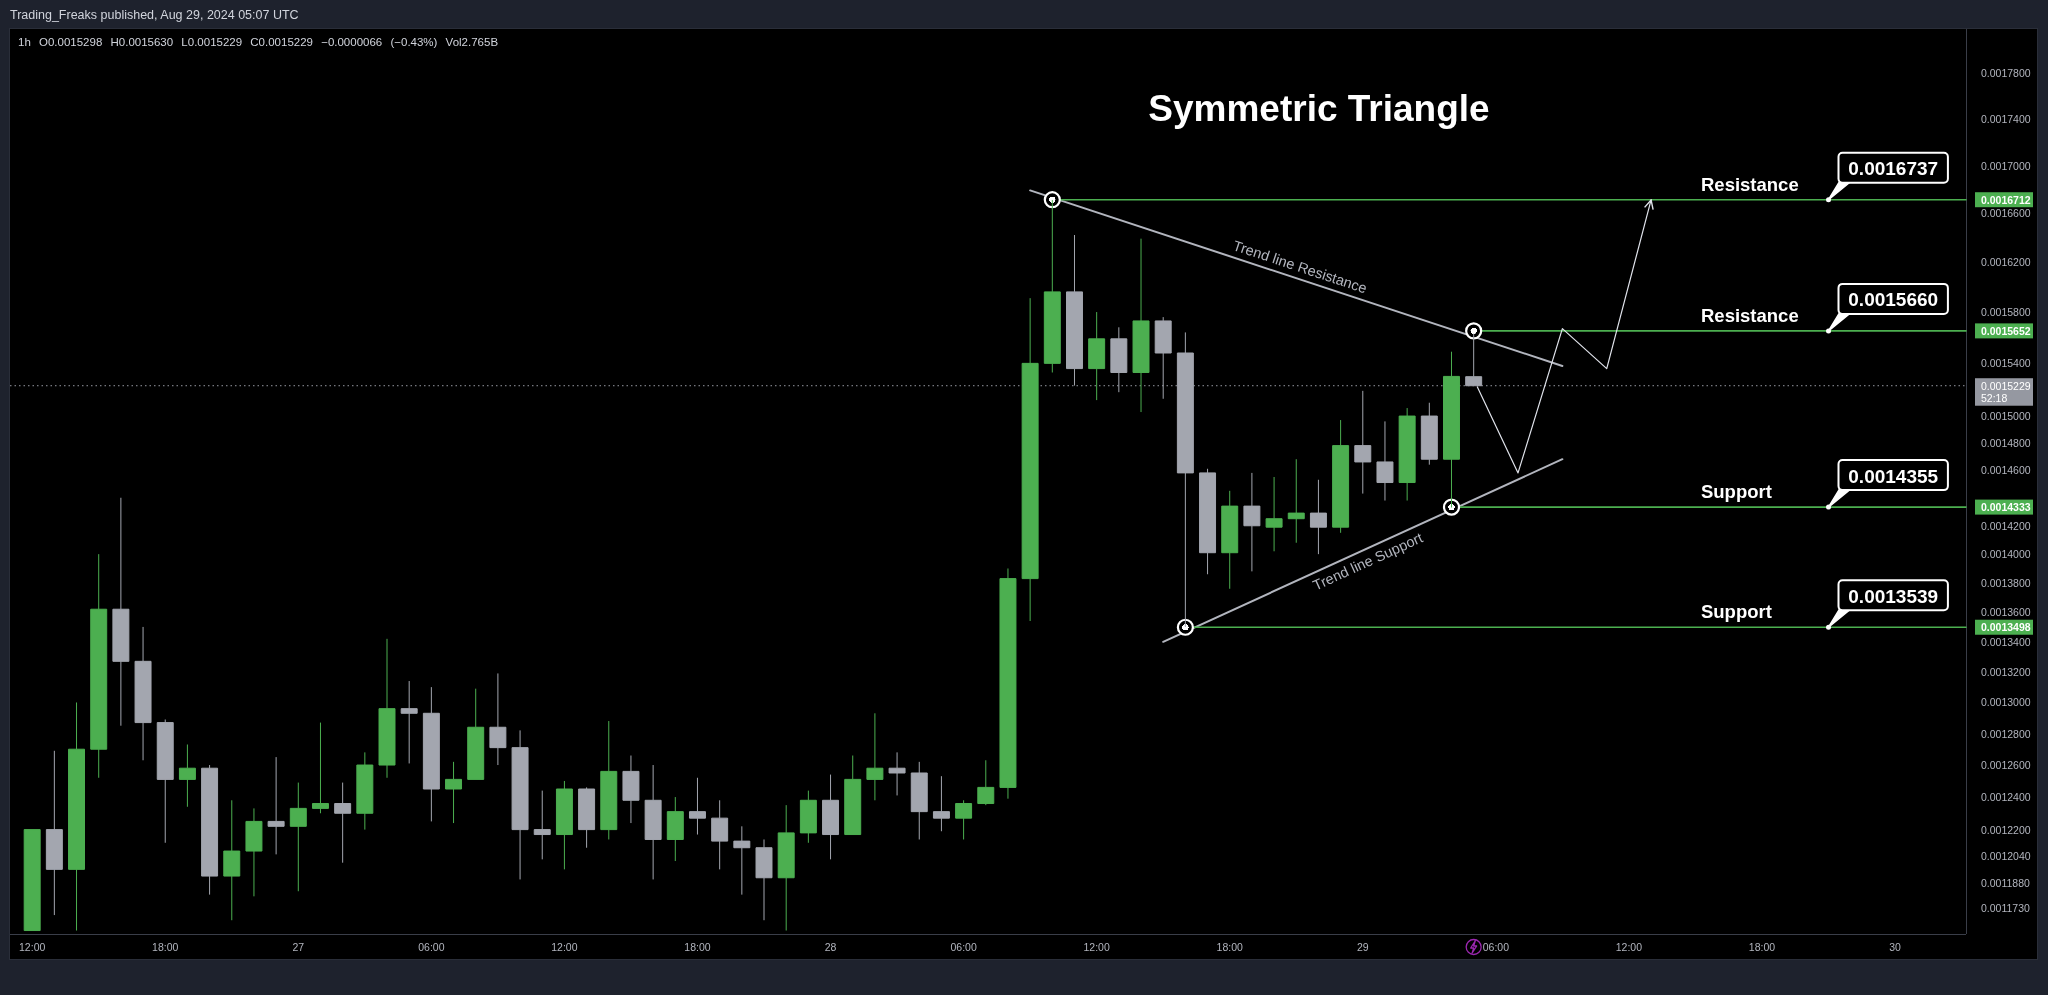 This screenshot has height=995, width=2048. Describe the element at coordinates (1994, 398) in the screenshot. I see `text: 52:18` at that location.